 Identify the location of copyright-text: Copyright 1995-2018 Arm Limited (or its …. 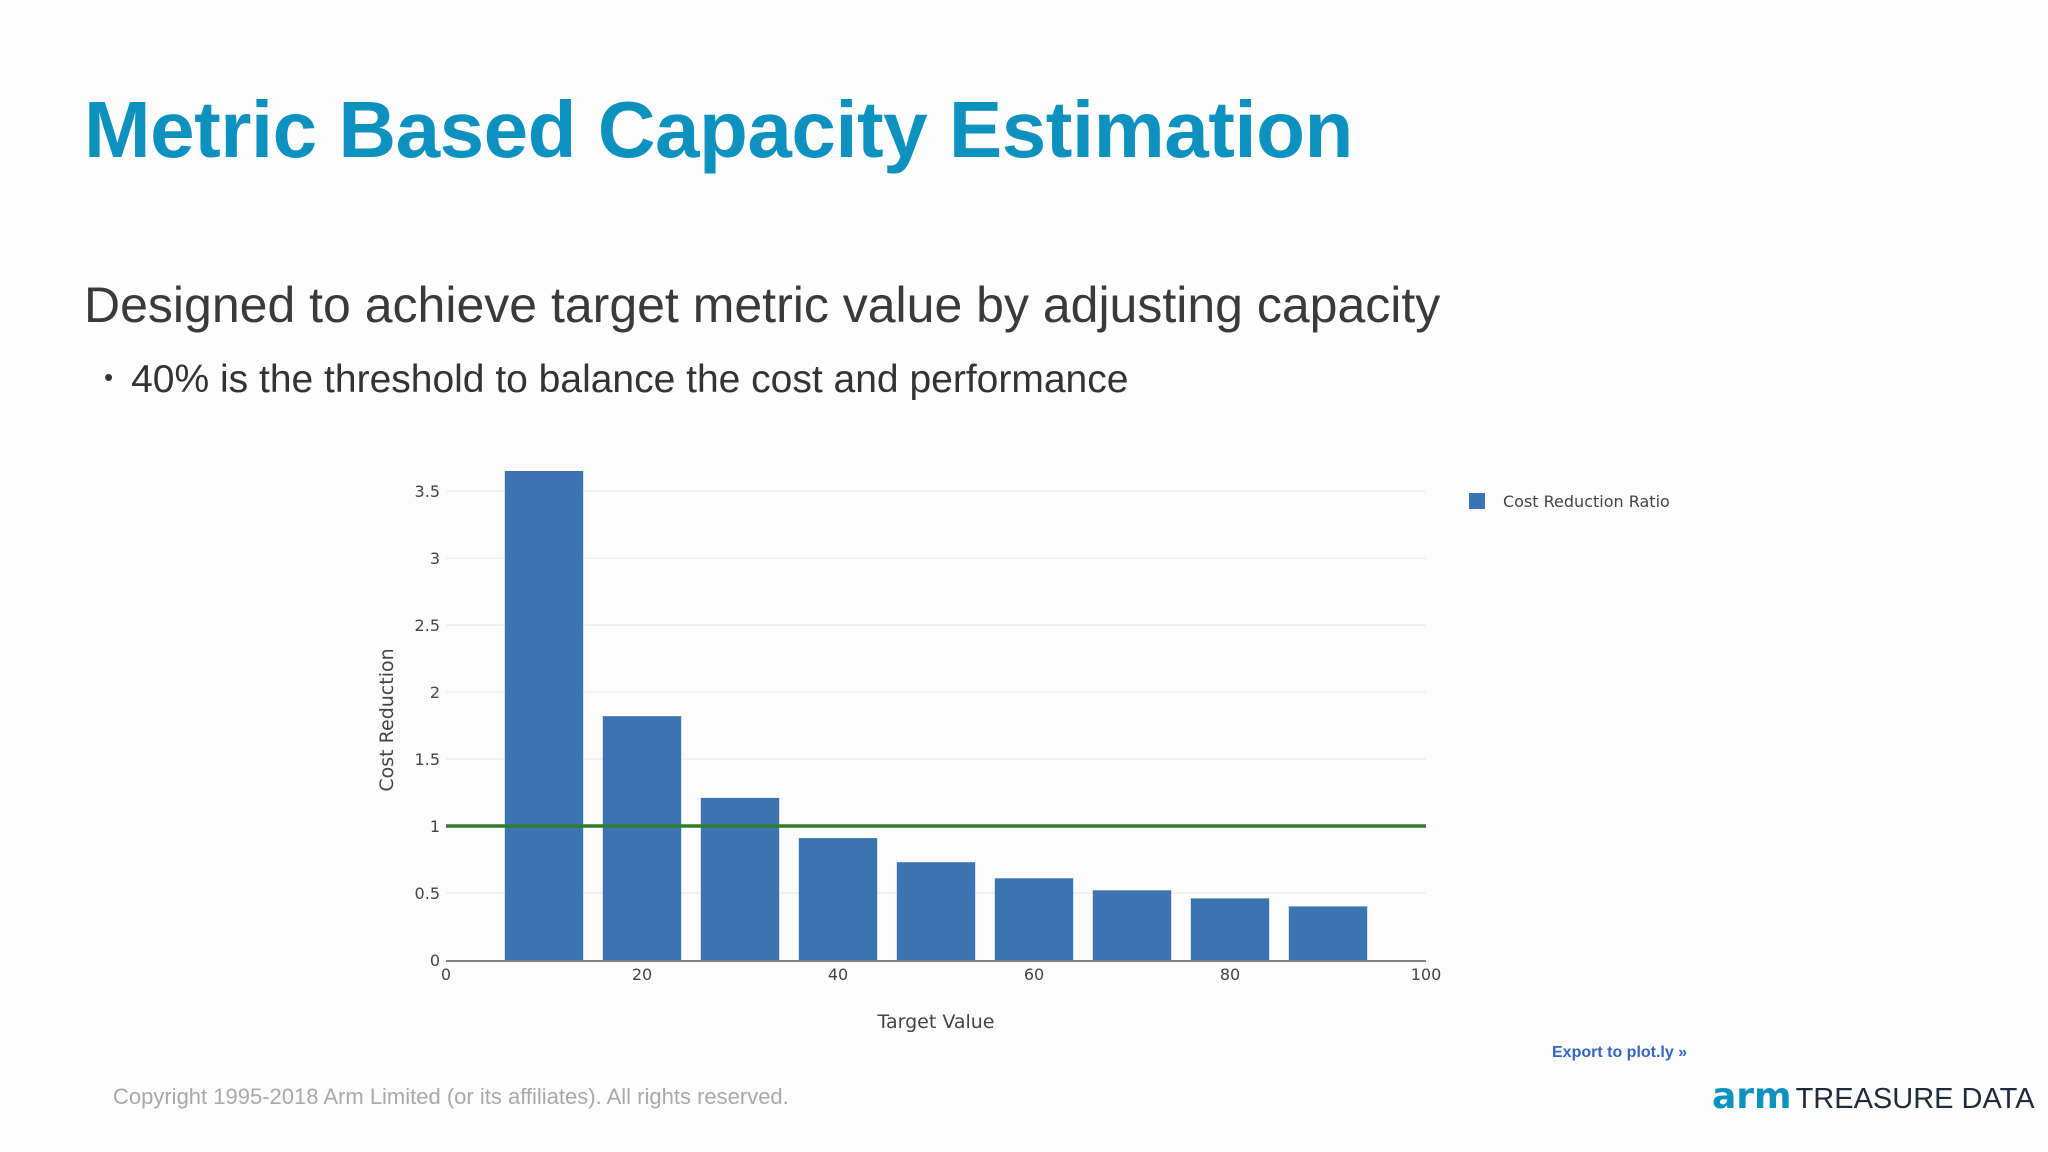
(451, 1096).